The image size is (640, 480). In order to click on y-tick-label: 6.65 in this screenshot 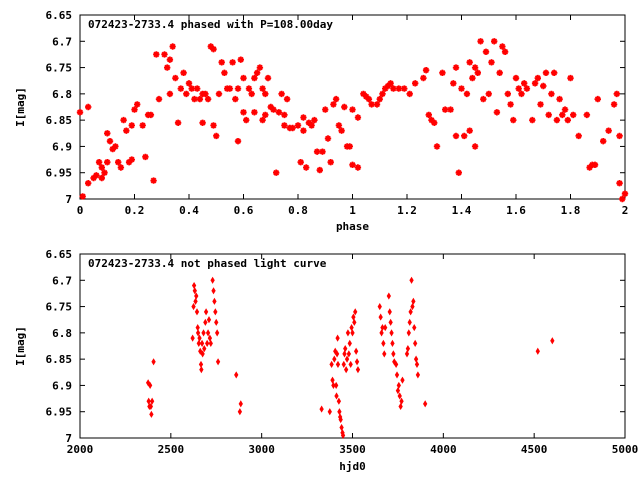, I will do `click(59, 15)`.